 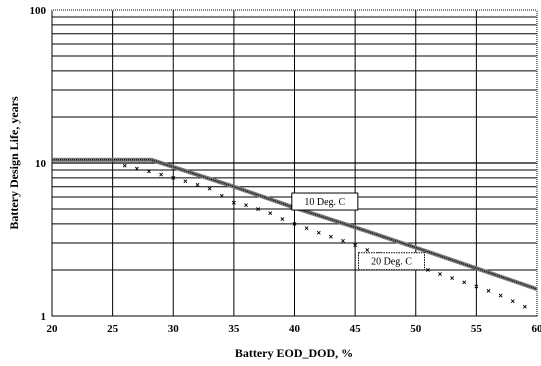 I want to click on x-tick-label-8: 60, so click(x=536, y=329).